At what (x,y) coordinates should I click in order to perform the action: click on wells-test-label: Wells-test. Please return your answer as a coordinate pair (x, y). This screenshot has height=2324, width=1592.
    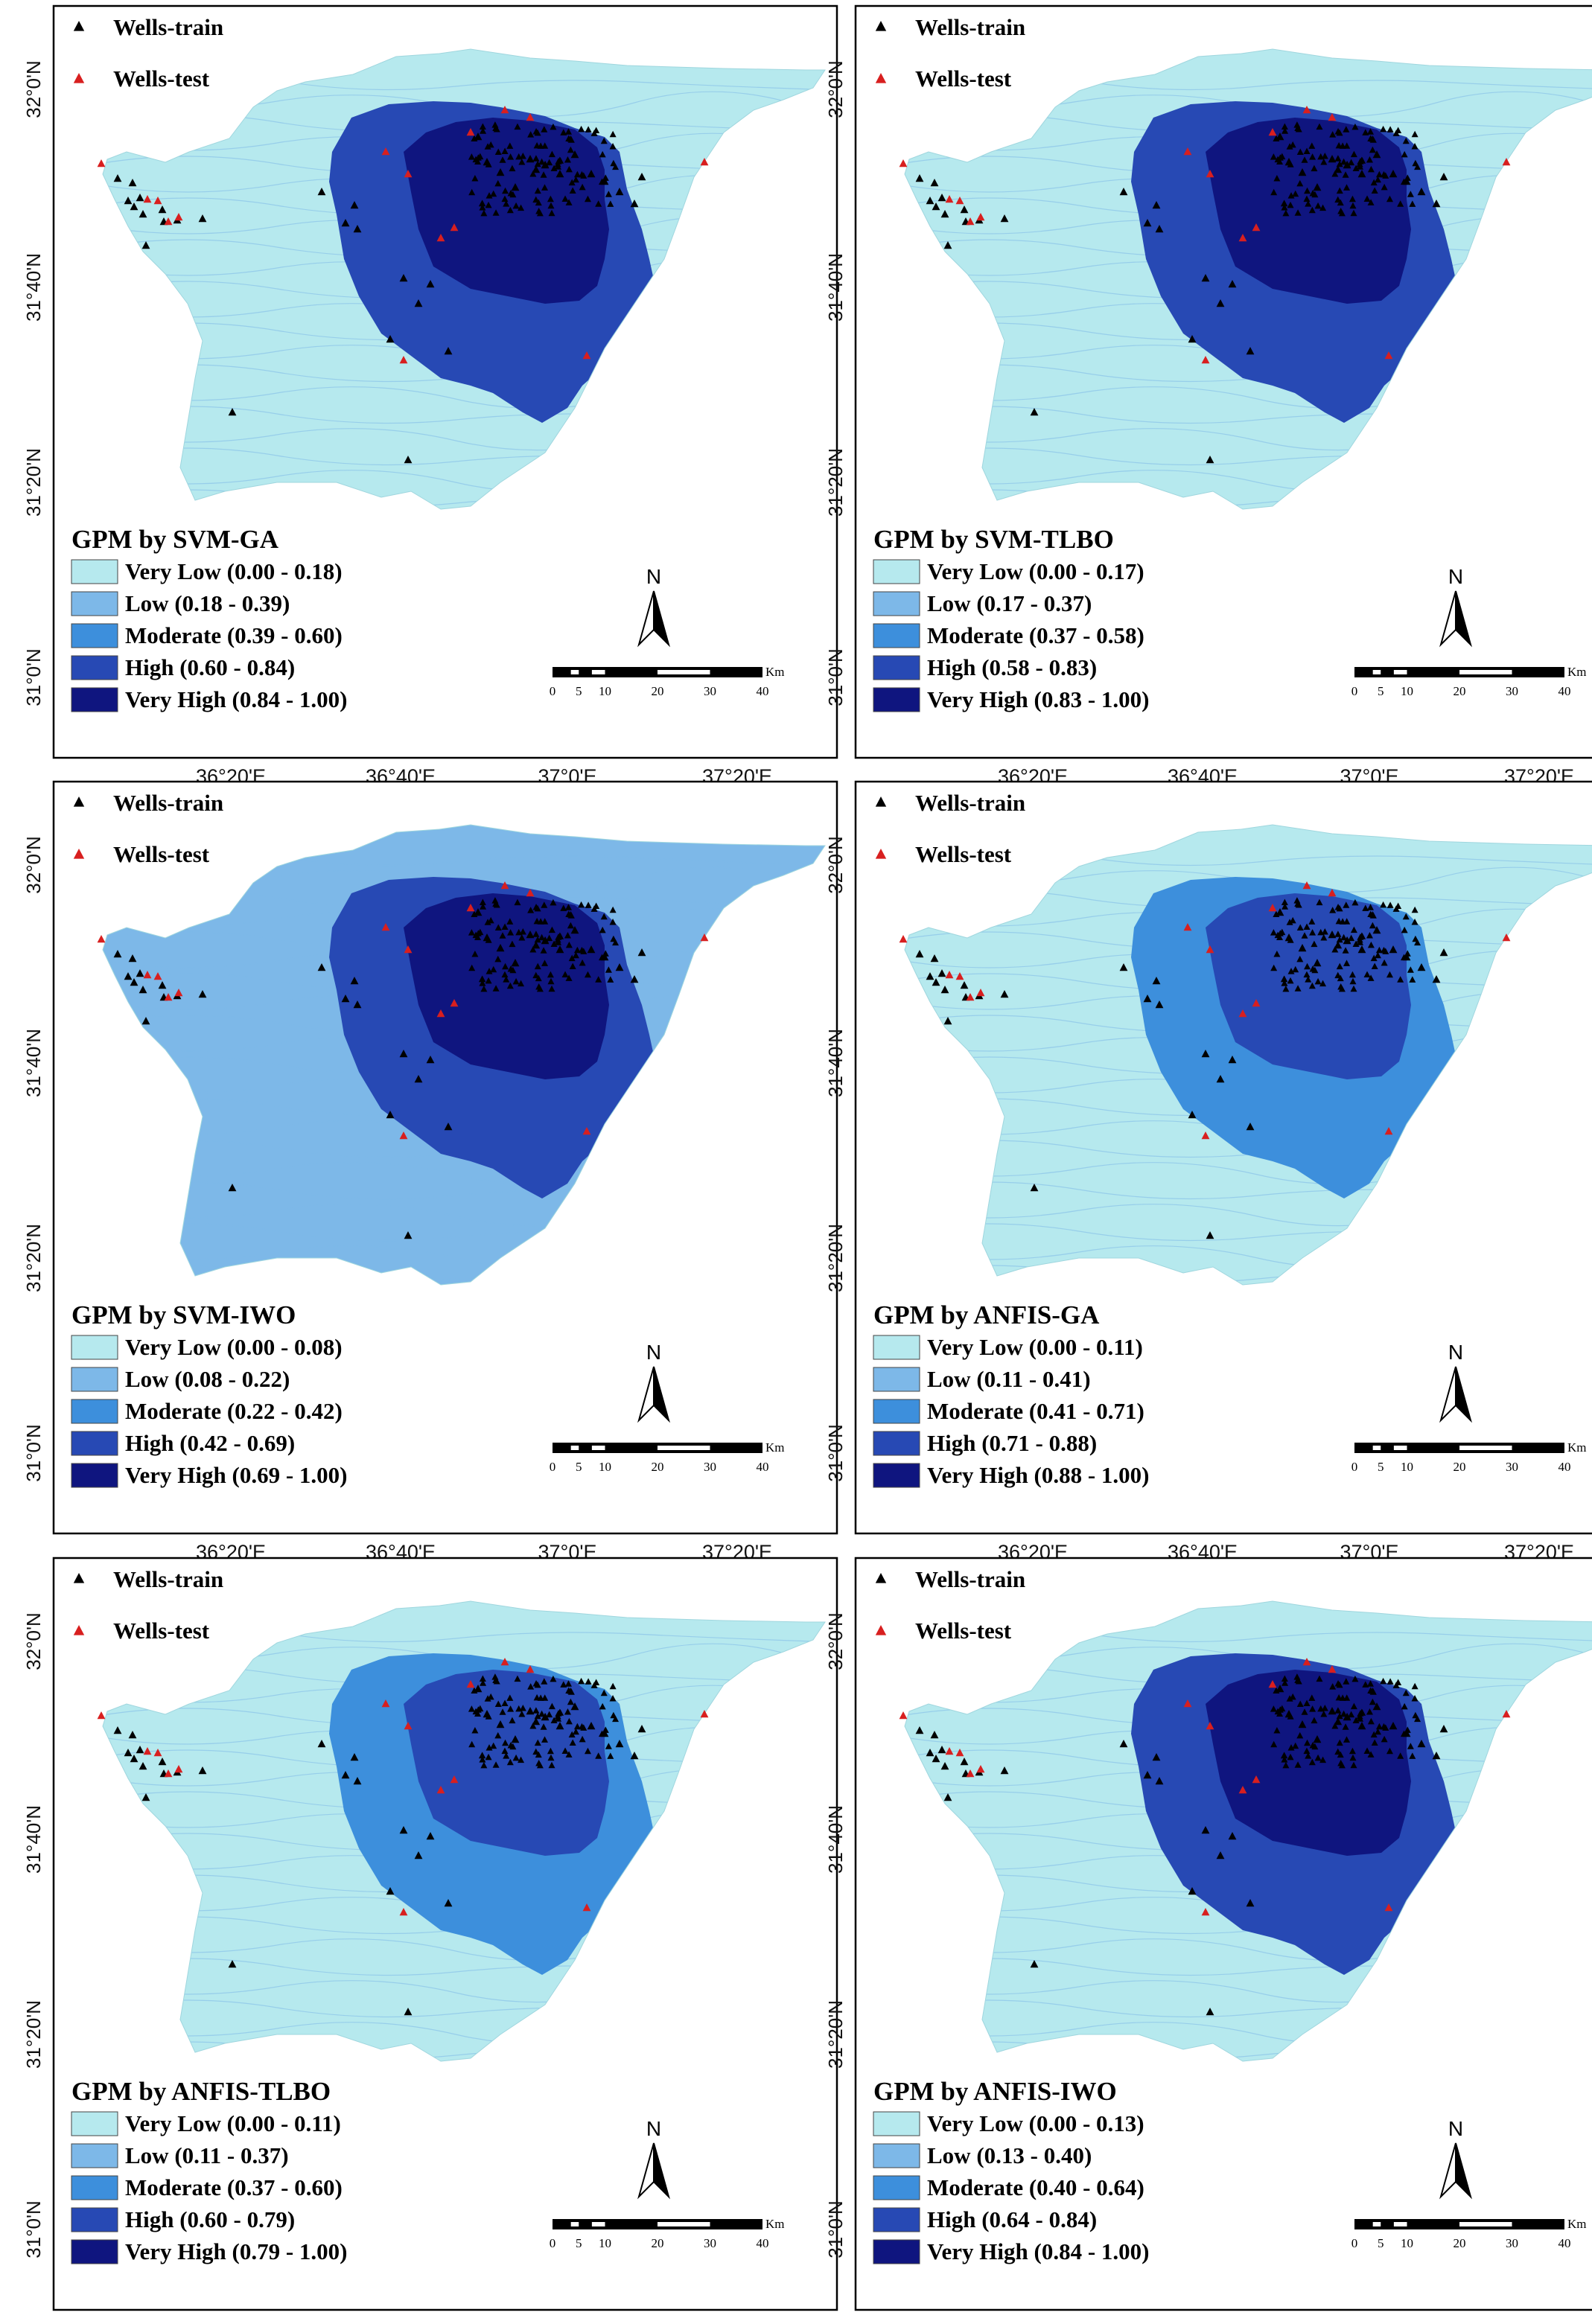
    Looking at the image, I should click on (963, 1631).